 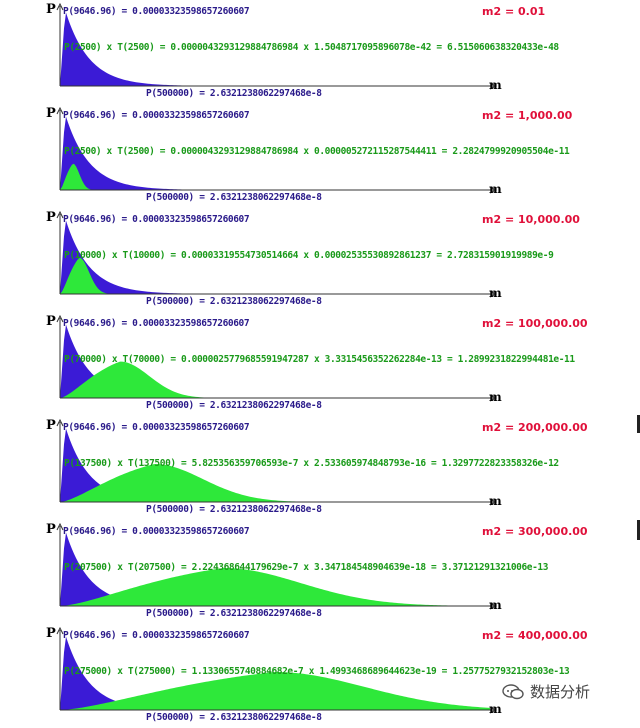 What do you see at coordinates (535, 531) in the screenshot?
I see `m2-label: m2 = 300,000.00` at bounding box center [535, 531].